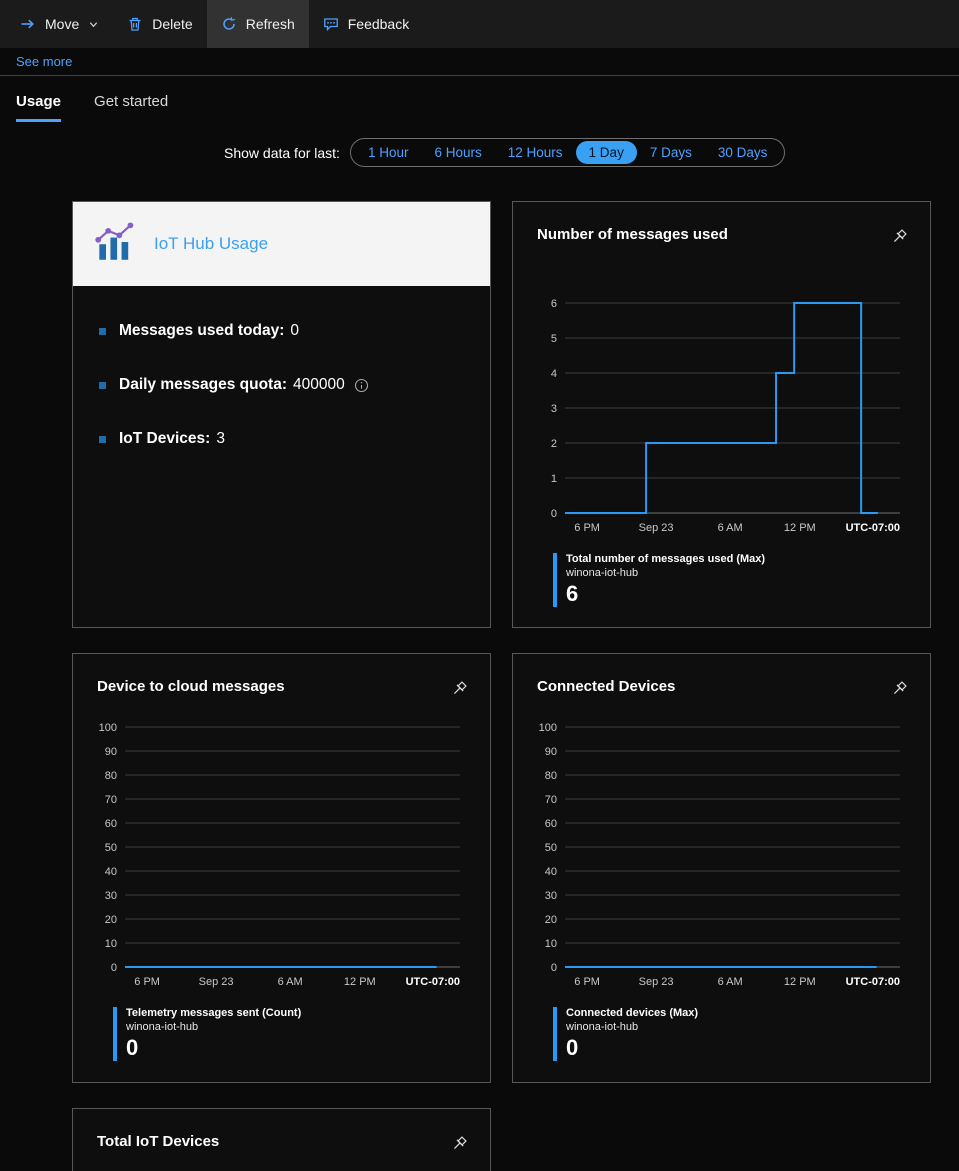 The width and height of the screenshot is (959, 1171). I want to click on command-label: Feedback, so click(378, 24).